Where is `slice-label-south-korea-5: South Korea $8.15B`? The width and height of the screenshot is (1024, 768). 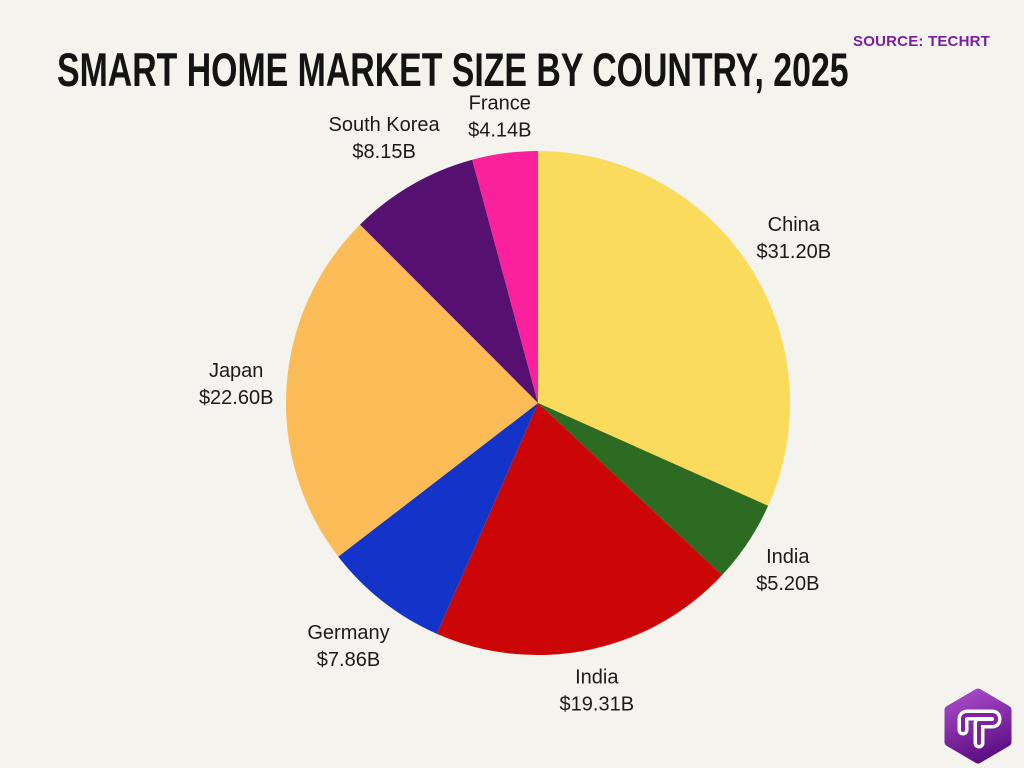 slice-label-south-korea-5: South Korea $8.15B is located at coordinates (384, 138).